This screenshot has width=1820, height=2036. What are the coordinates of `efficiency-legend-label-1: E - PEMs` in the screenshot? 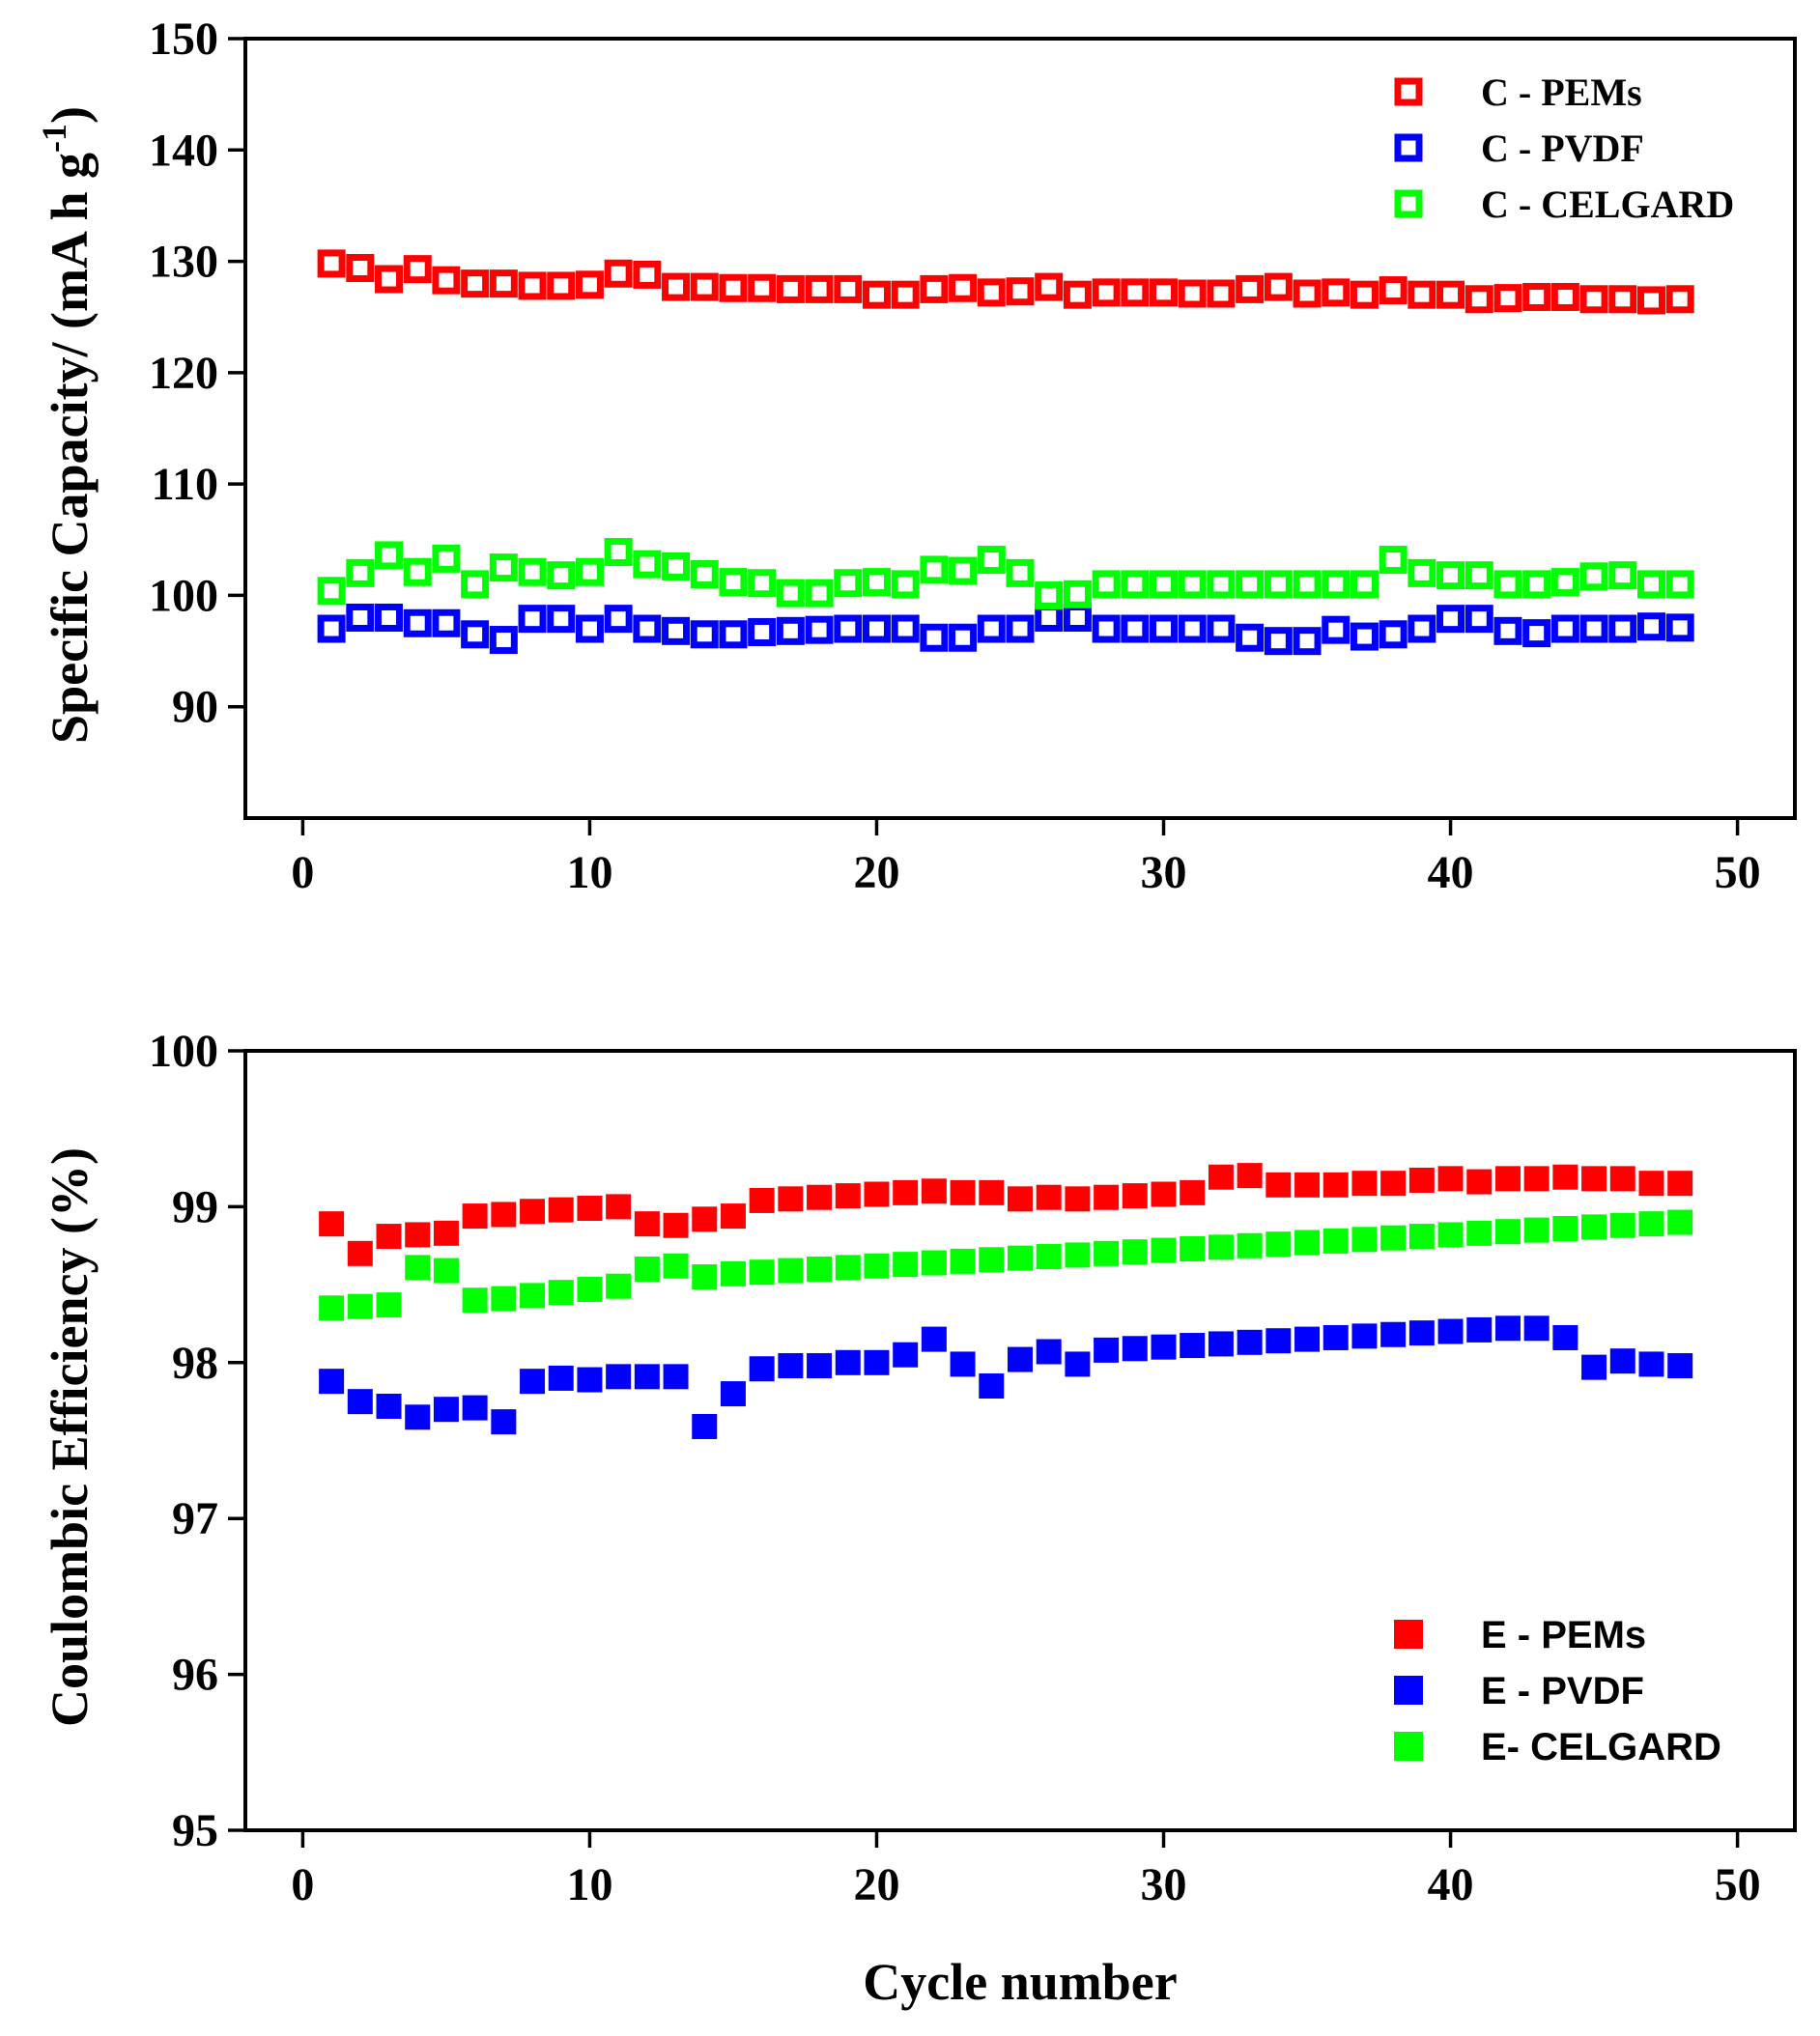 It's located at (1563, 1635).